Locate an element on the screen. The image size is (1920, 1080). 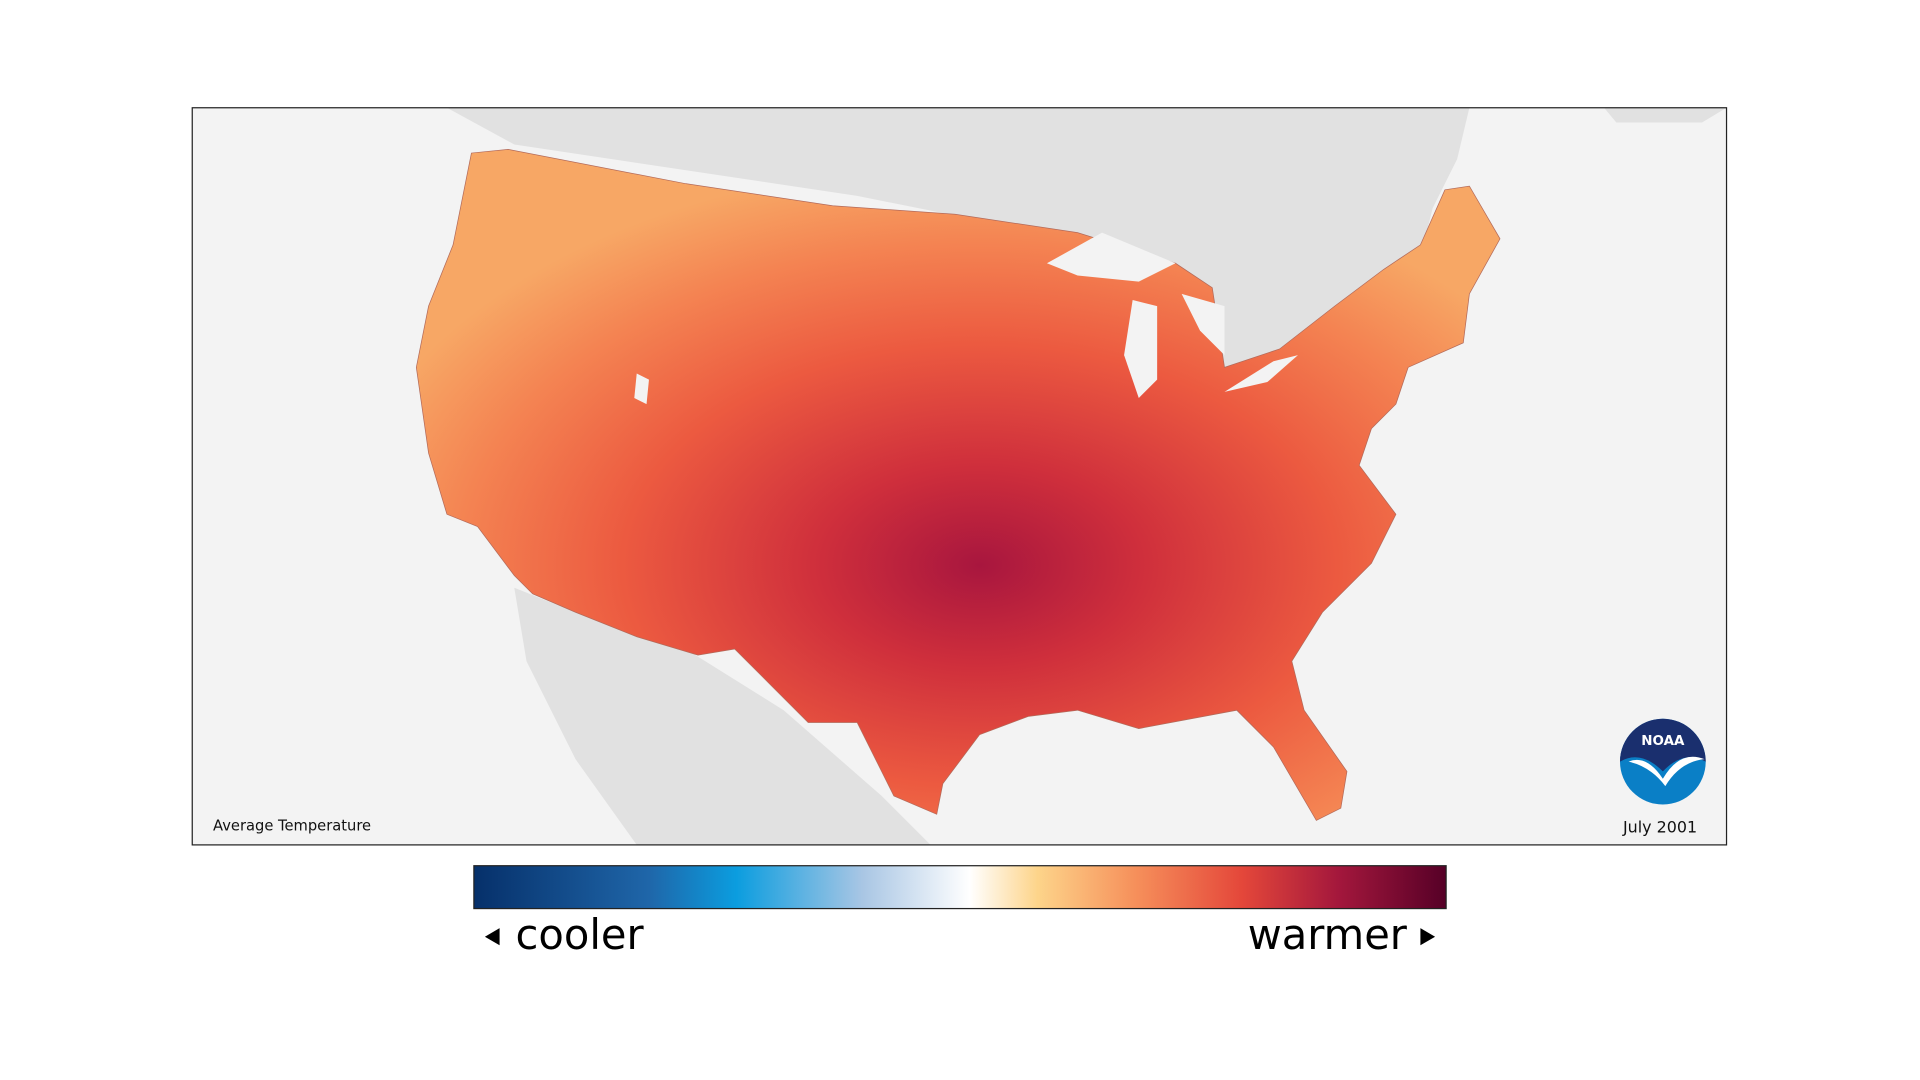
map-caption: Average Temperature is located at coordinates (292, 826).